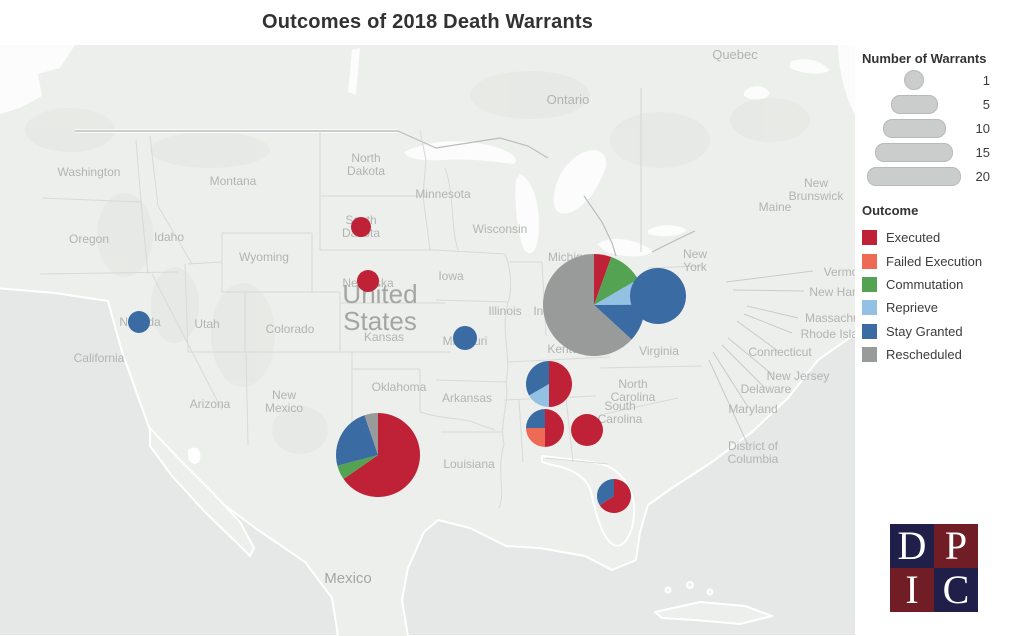 This screenshot has height=636, width=1024. Describe the element at coordinates (912, 590) in the screenshot. I see `dpic-logo-letter-i: I` at that location.